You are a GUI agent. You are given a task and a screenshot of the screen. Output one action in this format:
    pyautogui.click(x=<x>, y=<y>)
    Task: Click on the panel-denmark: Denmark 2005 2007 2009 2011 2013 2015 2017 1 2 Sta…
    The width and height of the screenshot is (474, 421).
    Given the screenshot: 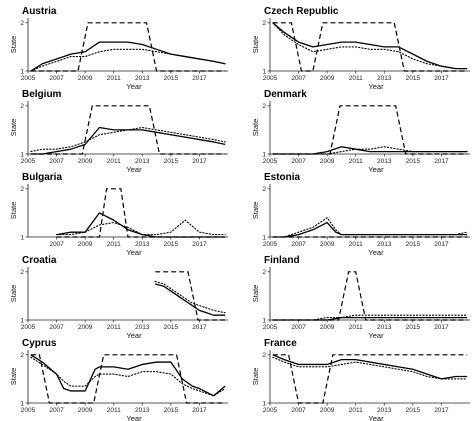 What is the action you would take?
    pyautogui.click(x=360, y=131)
    